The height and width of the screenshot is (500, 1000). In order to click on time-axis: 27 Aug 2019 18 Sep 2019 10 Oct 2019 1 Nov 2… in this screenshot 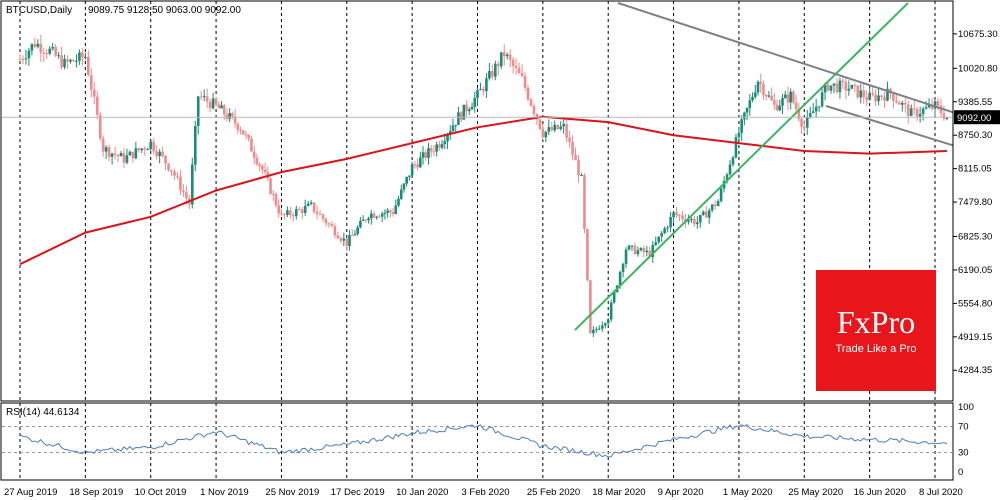, I will do `click(483, 492)`.